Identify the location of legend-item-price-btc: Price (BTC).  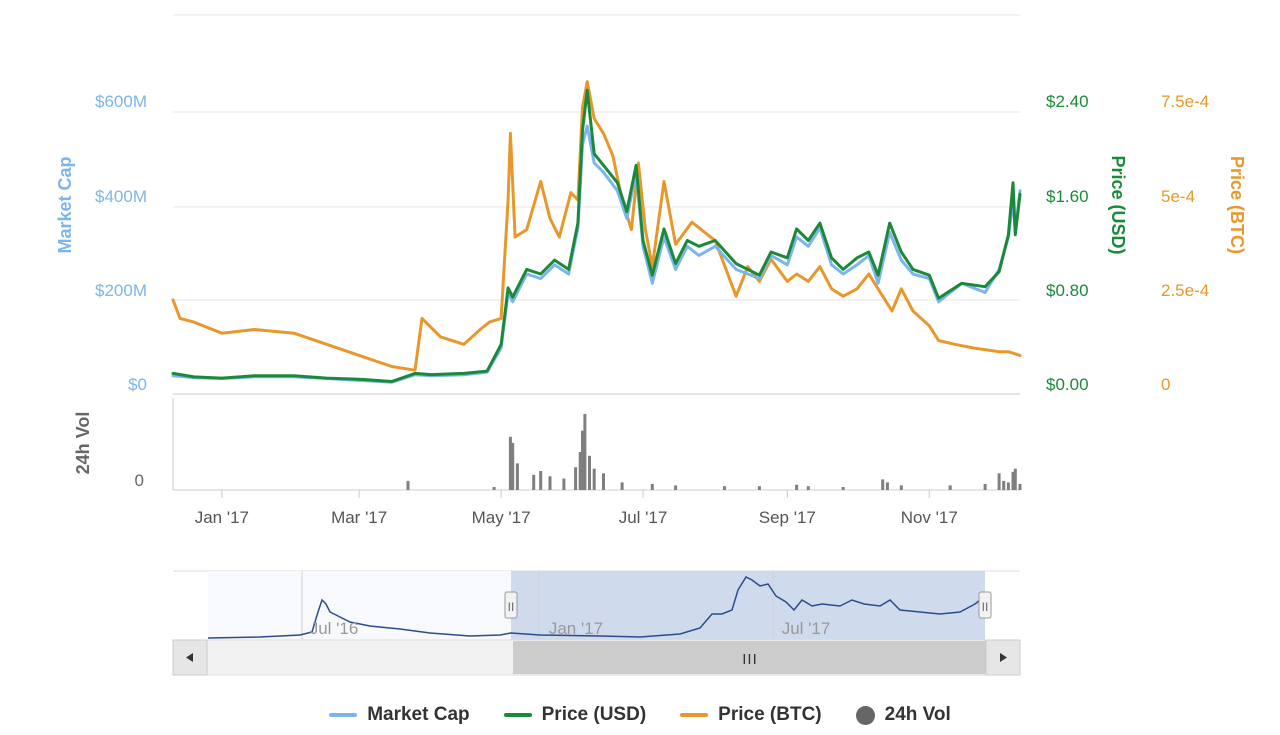
(751, 715).